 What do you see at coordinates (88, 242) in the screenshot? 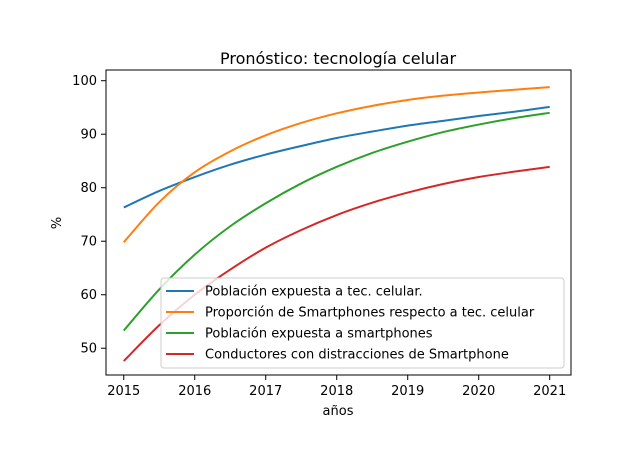
I see `y-tick-label: 70` at bounding box center [88, 242].